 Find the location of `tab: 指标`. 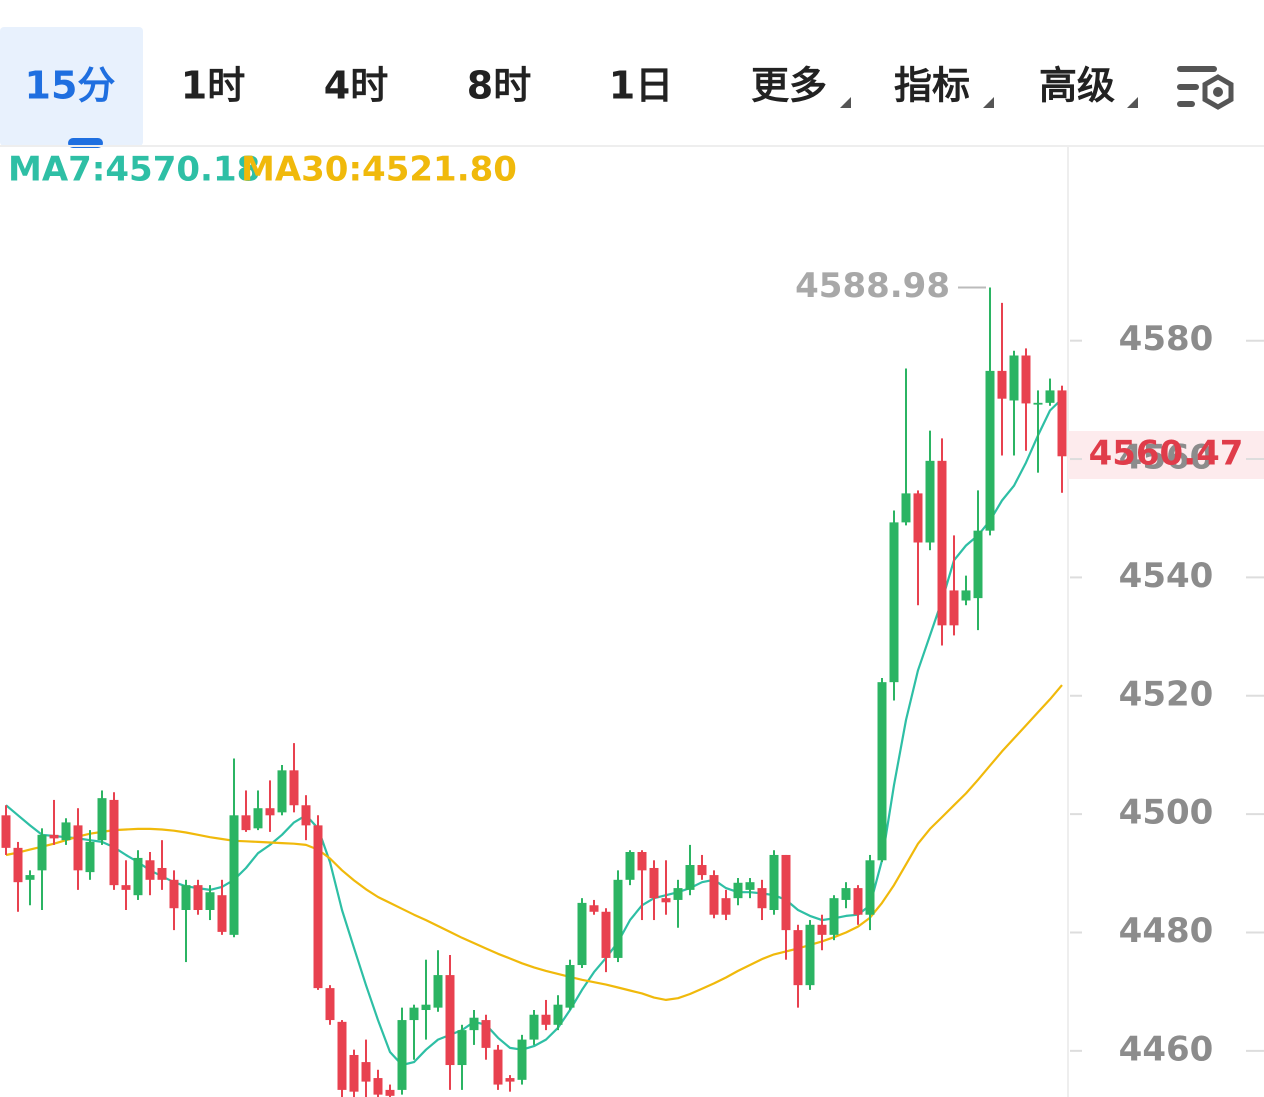

tab: 指标 is located at coordinates (932, 86).